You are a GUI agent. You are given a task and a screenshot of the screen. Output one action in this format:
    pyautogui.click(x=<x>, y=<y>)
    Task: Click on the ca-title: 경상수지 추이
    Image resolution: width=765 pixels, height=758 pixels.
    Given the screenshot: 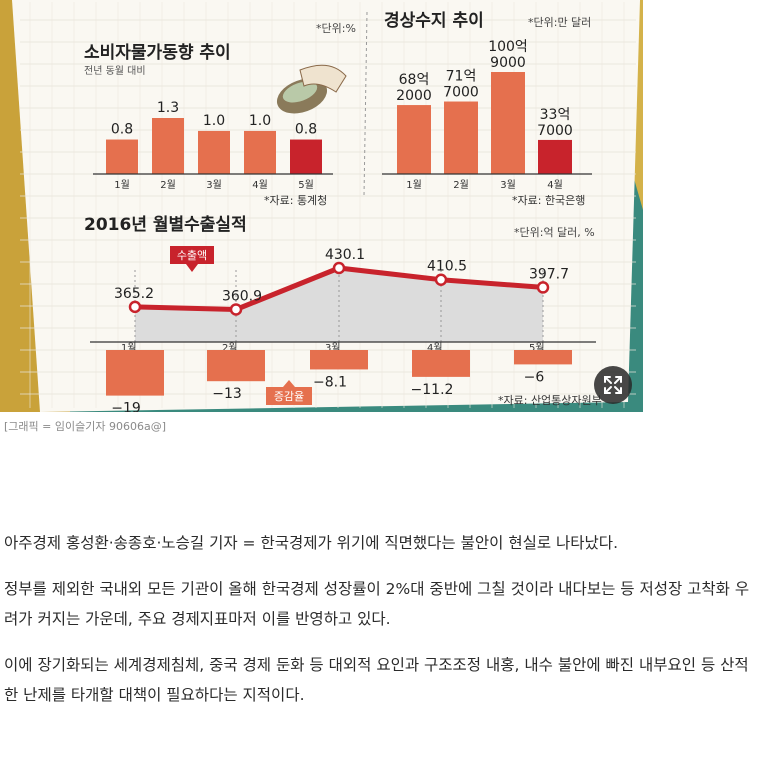 What is the action you would take?
    pyautogui.click(x=434, y=21)
    